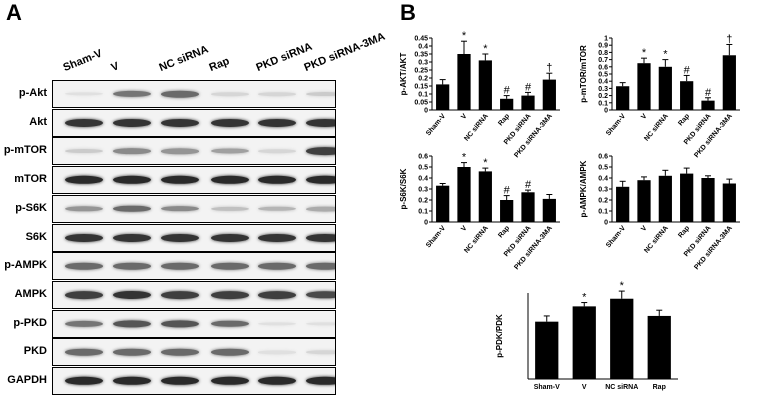 The width and height of the screenshot is (759, 401). I want to click on category-label: NC siRNA, so click(621, 387).